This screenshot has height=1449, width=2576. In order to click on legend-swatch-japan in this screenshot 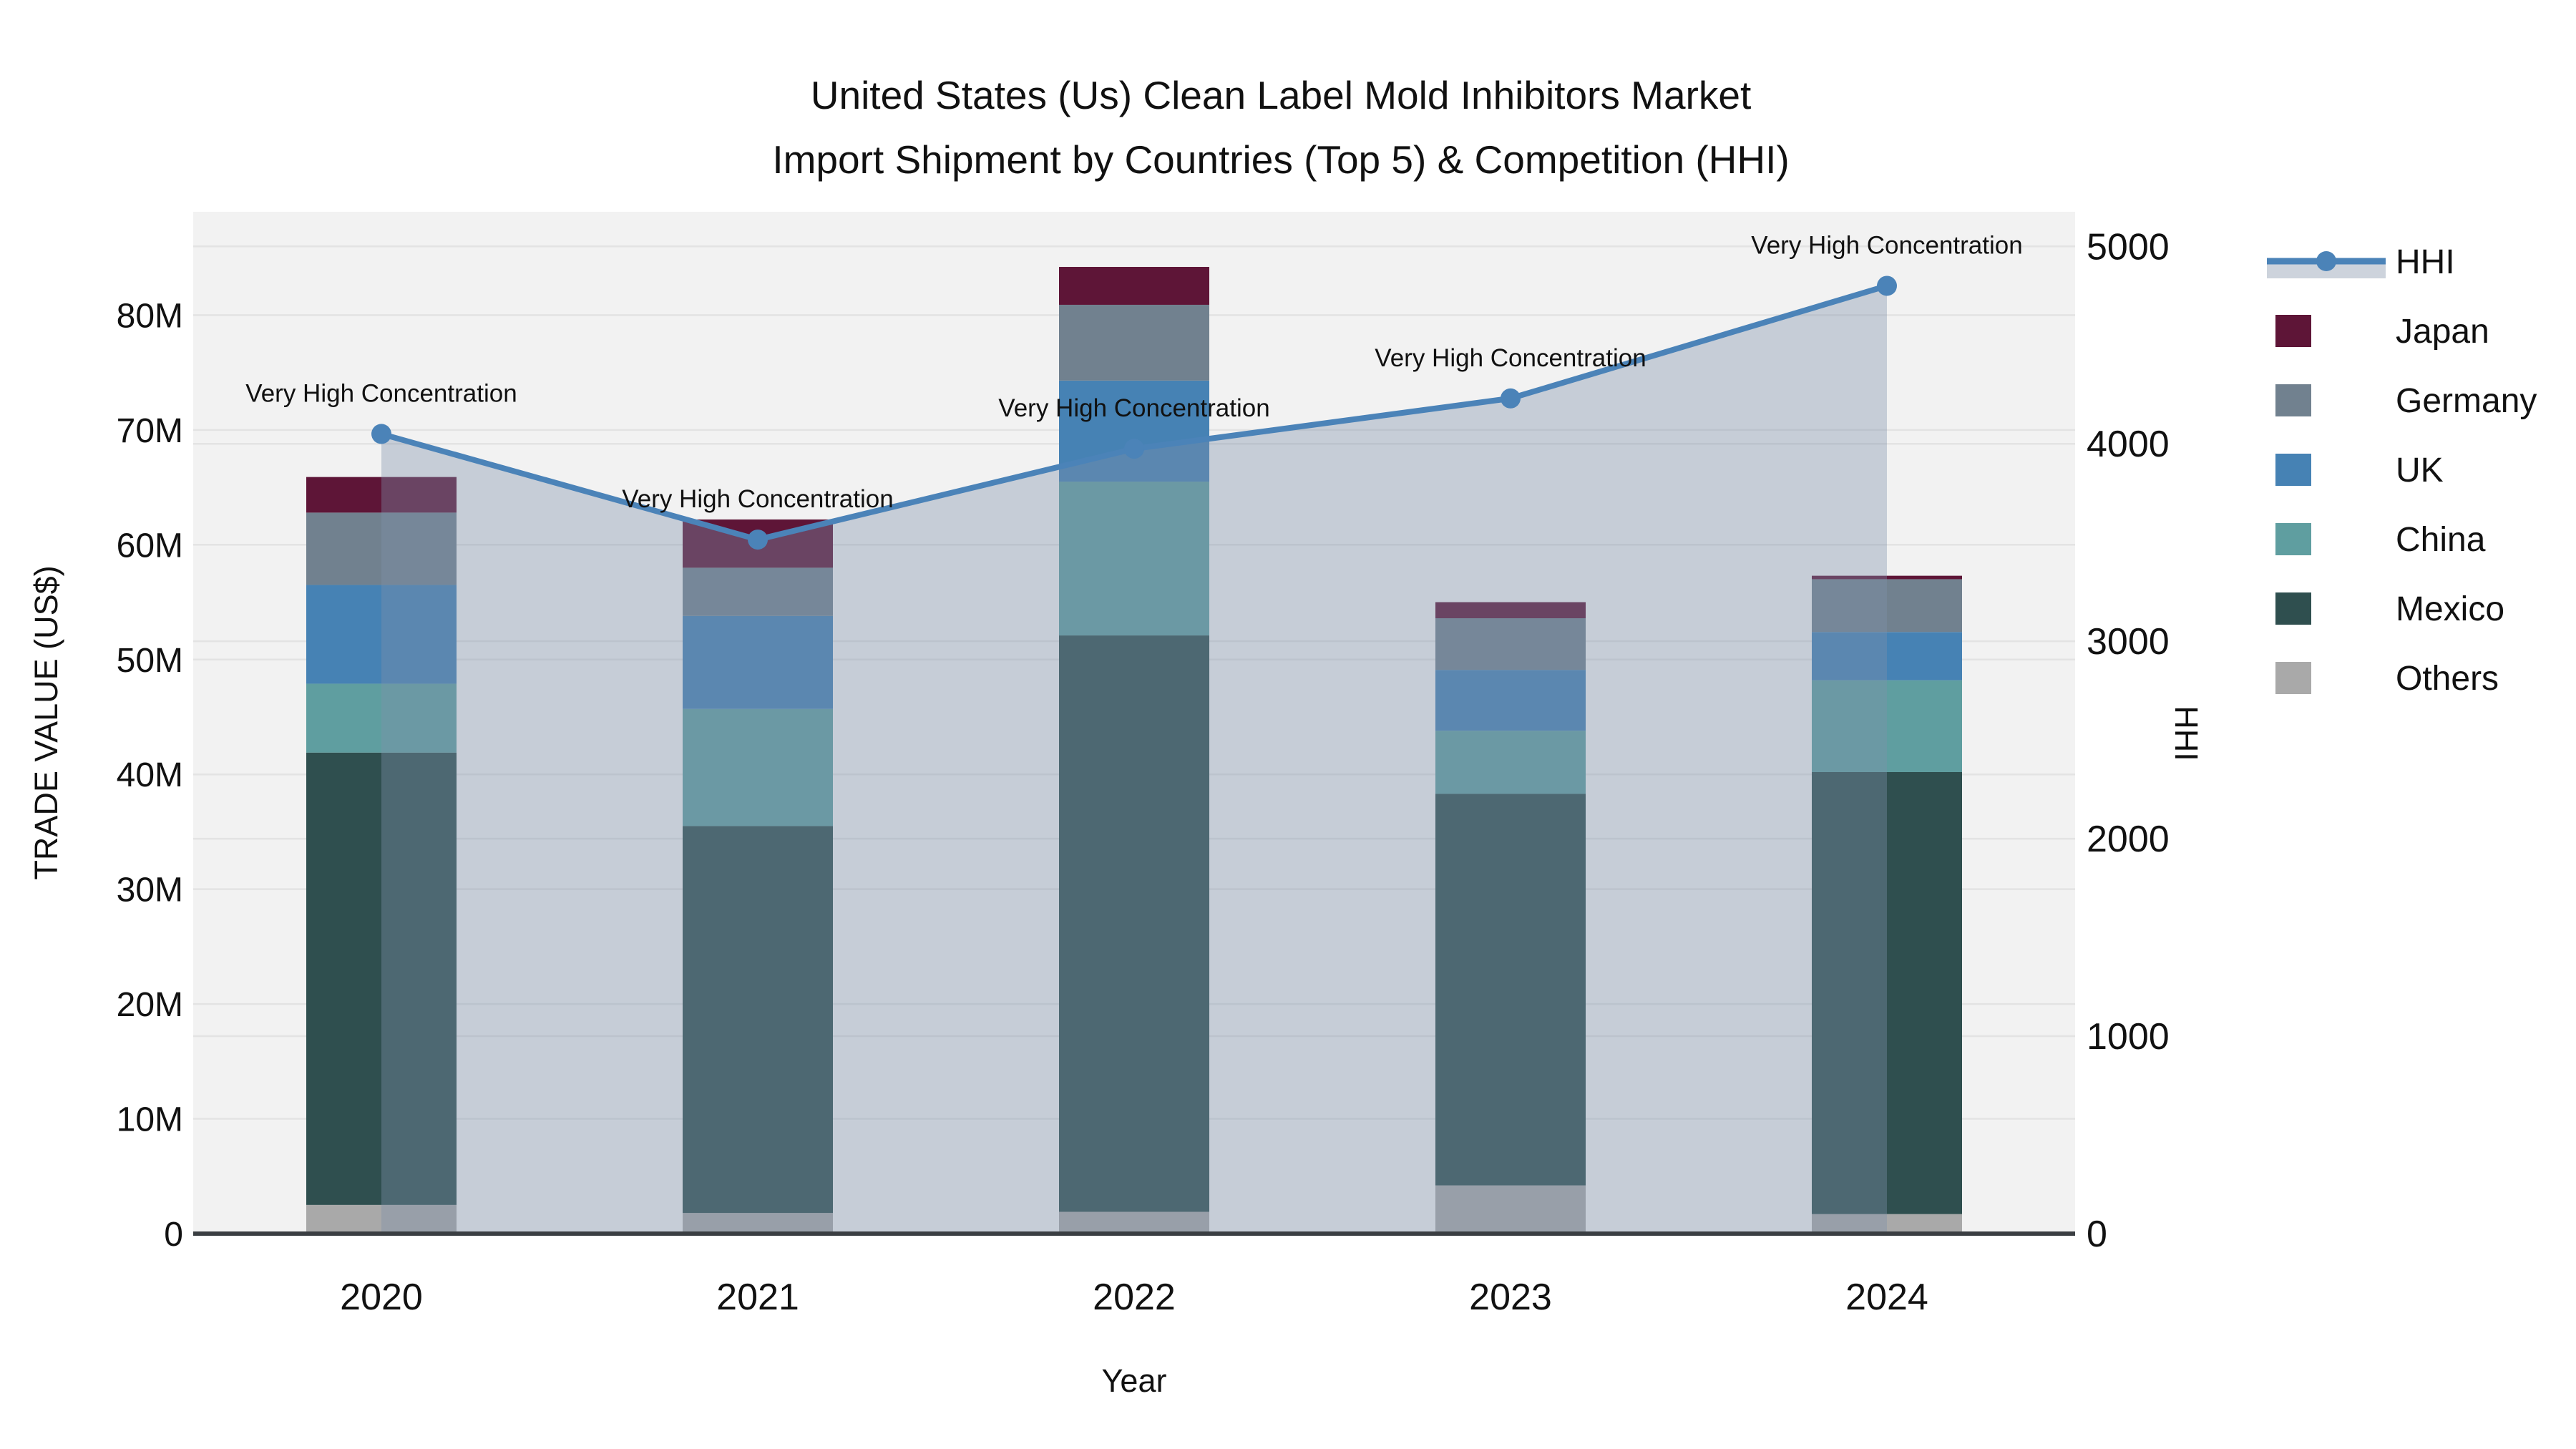, I will do `click(2293, 331)`.